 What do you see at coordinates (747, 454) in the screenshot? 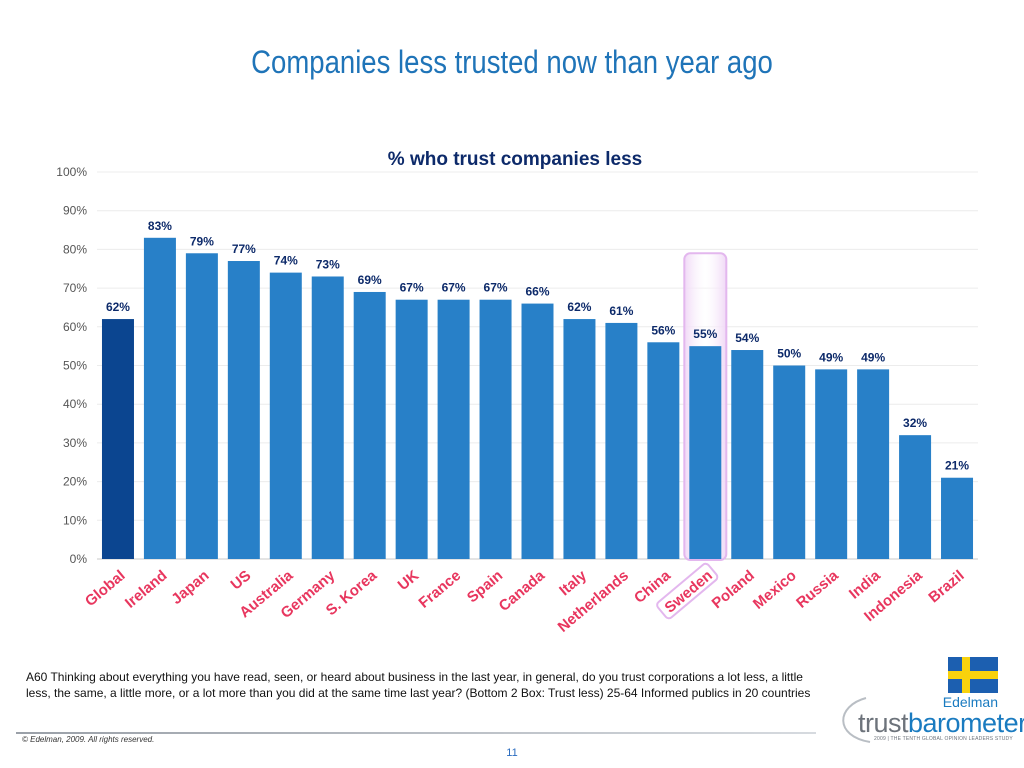
I see `bar-poland` at bounding box center [747, 454].